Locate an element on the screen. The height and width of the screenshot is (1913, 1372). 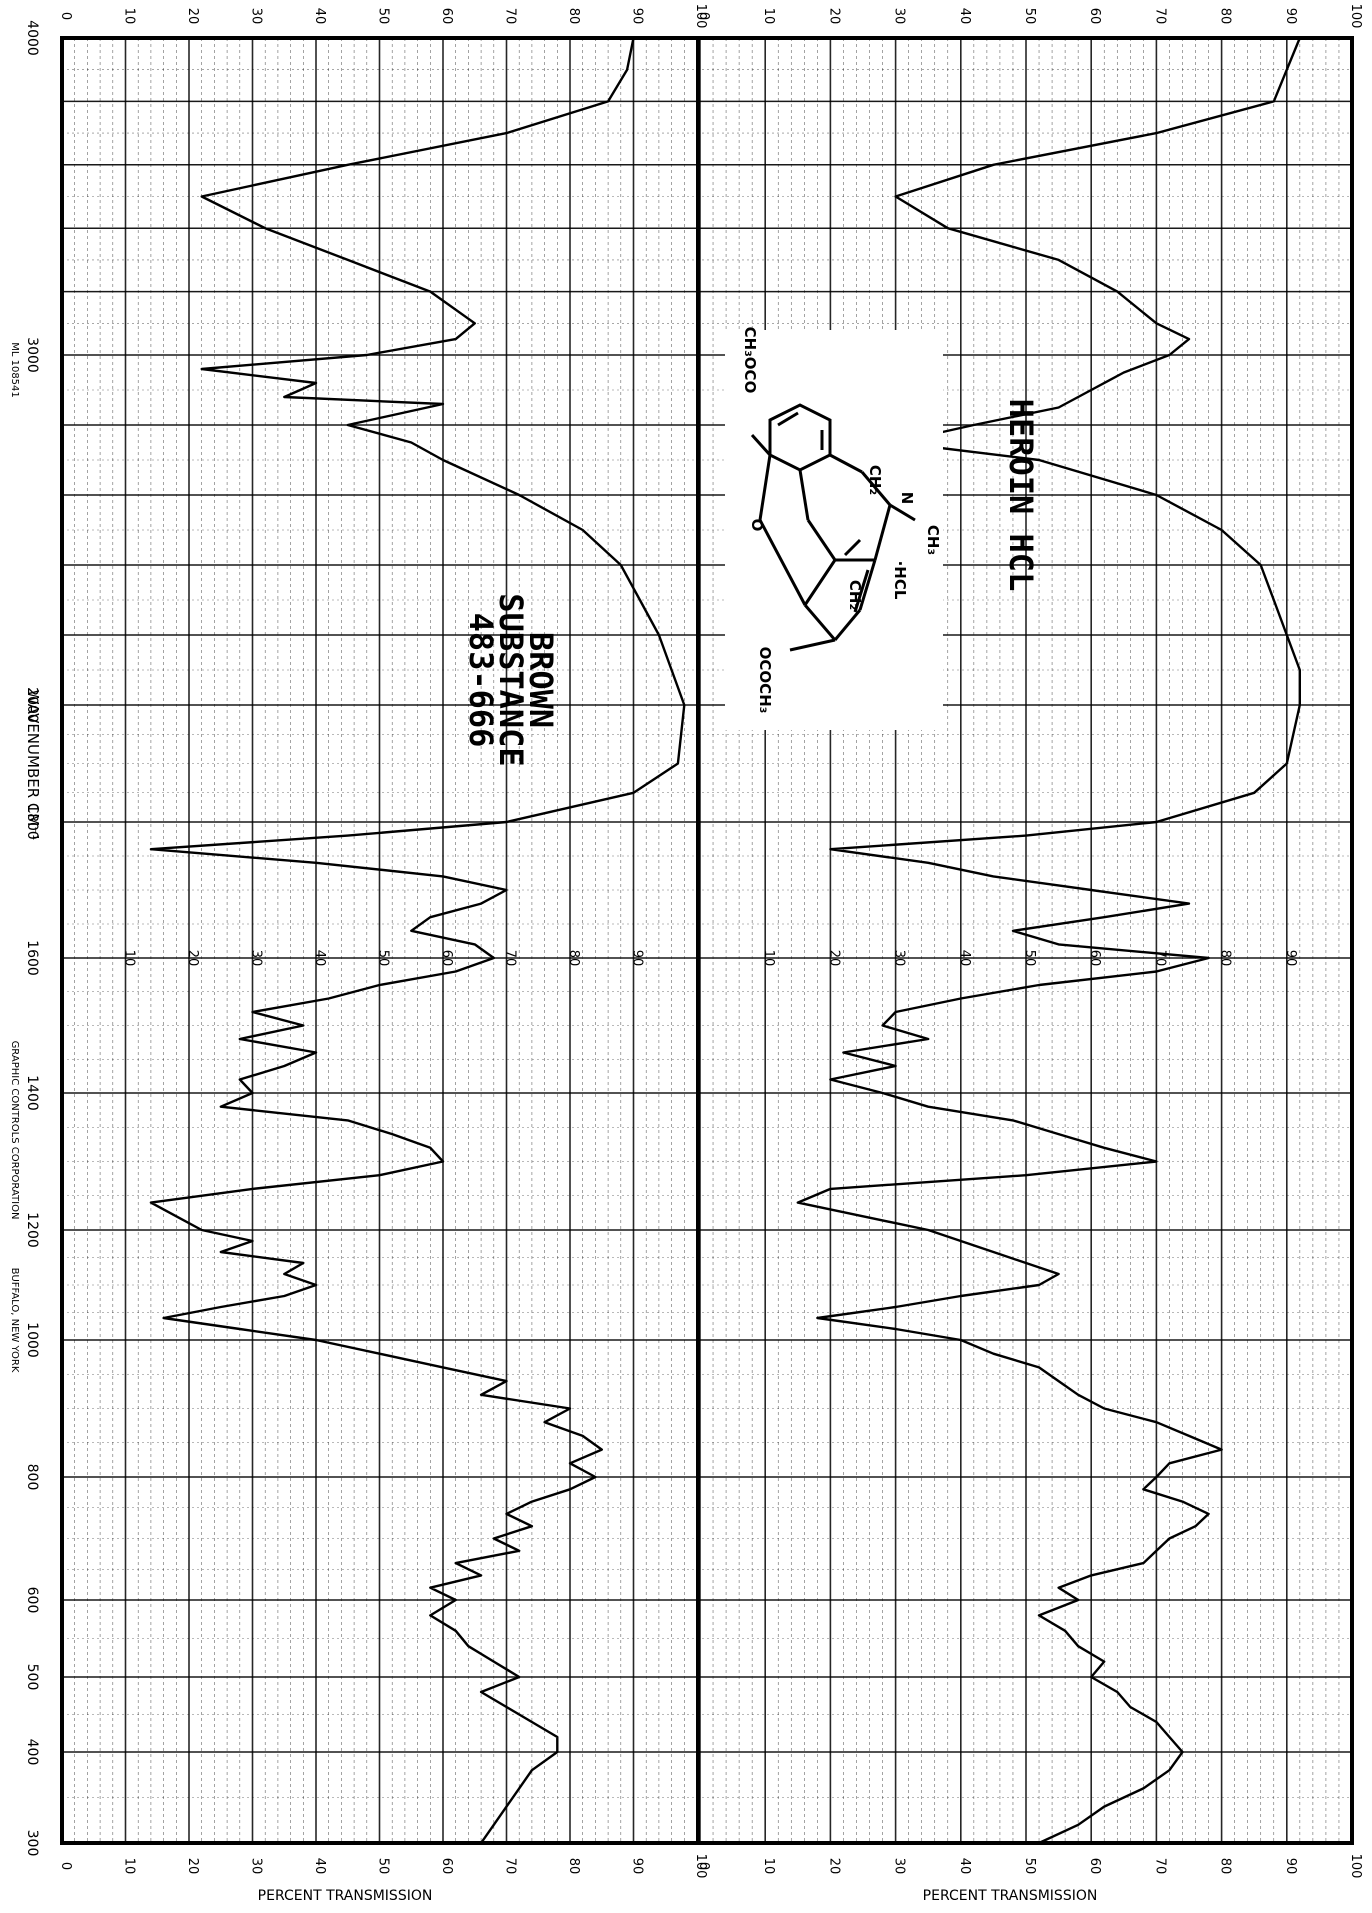
transmission-tick-top-right: 90 is located at coordinates (1290, 16).